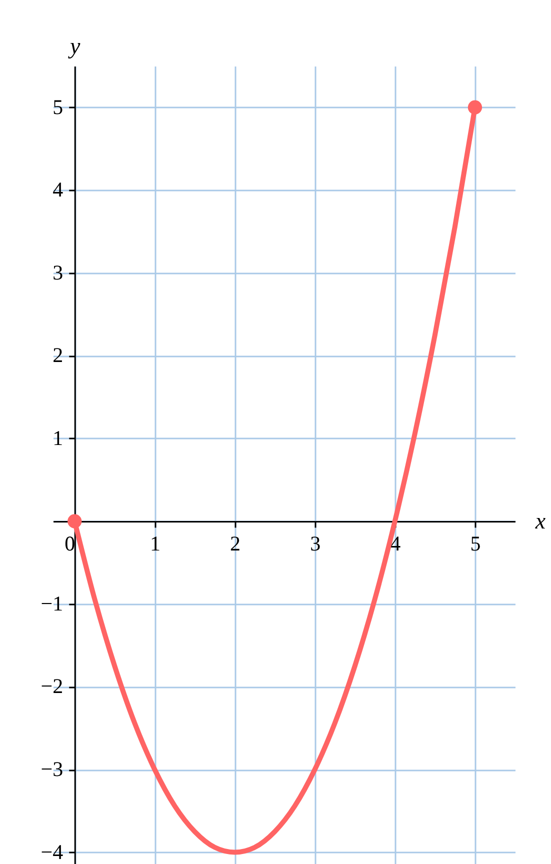 The height and width of the screenshot is (864, 551). What do you see at coordinates (58, 438) in the screenshot?
I see `y-tick-label: 1` at bounding box center [58, 438].